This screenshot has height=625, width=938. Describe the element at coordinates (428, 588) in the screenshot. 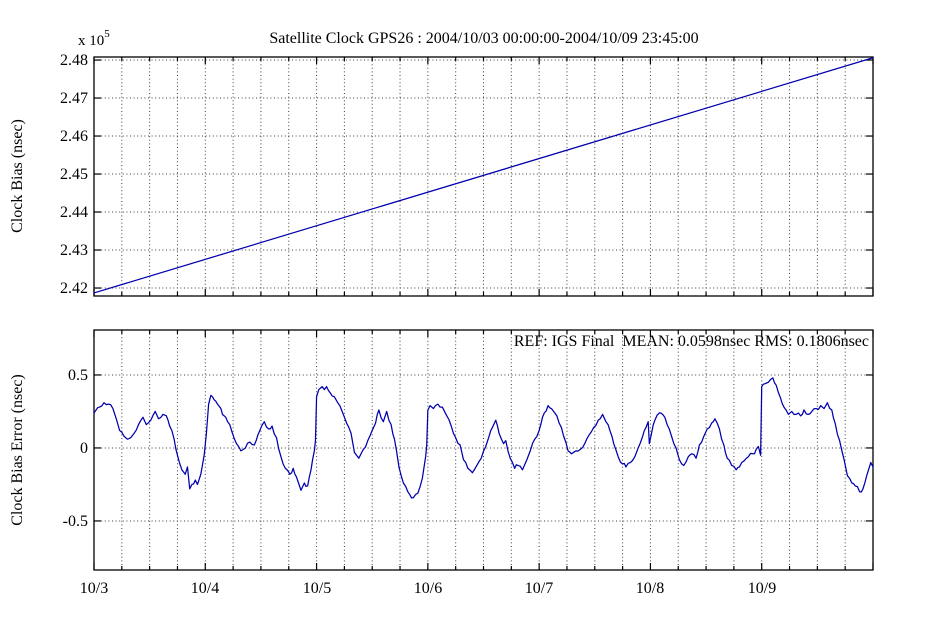

I see `xtick-label: 10/6` at that location.